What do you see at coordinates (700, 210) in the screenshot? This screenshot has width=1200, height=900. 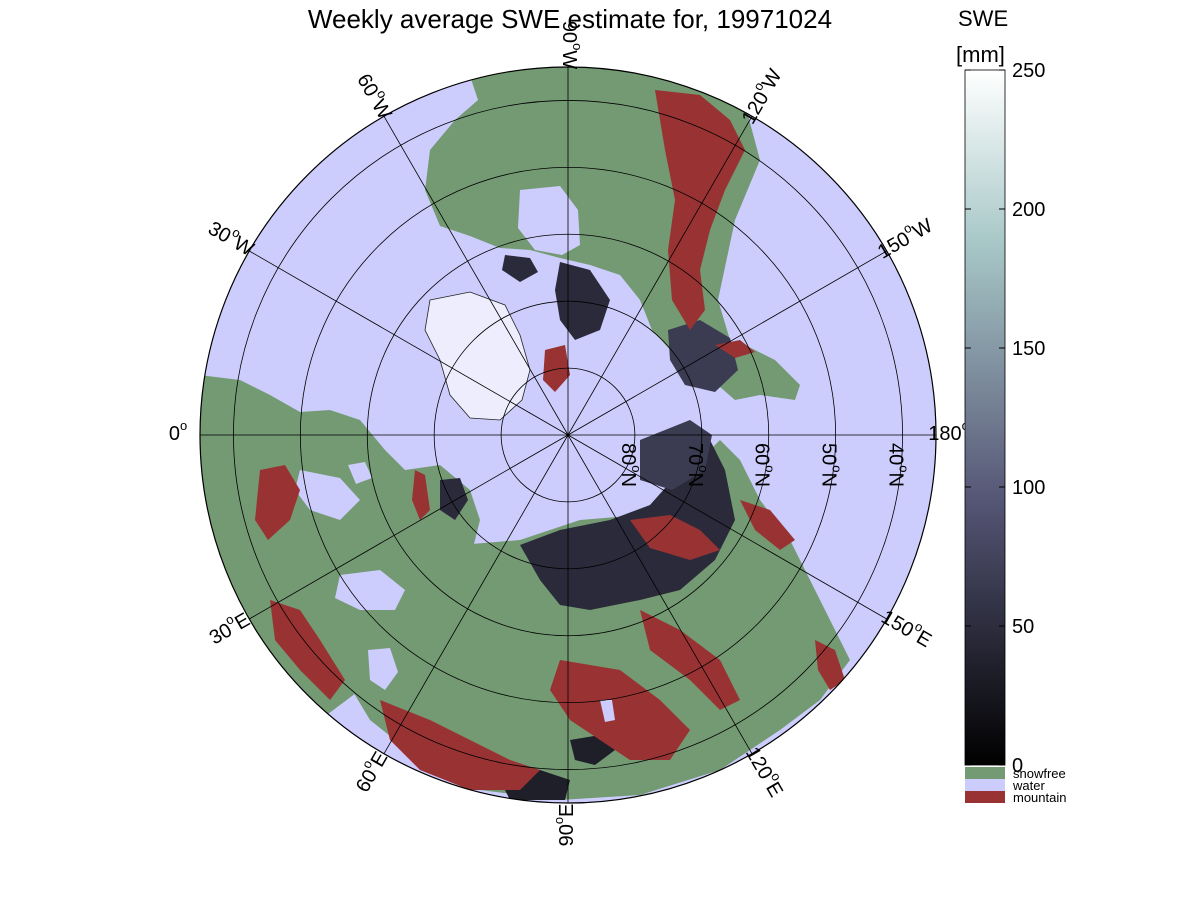 I see `mountain-rockies` at bounding box center [700, 210].